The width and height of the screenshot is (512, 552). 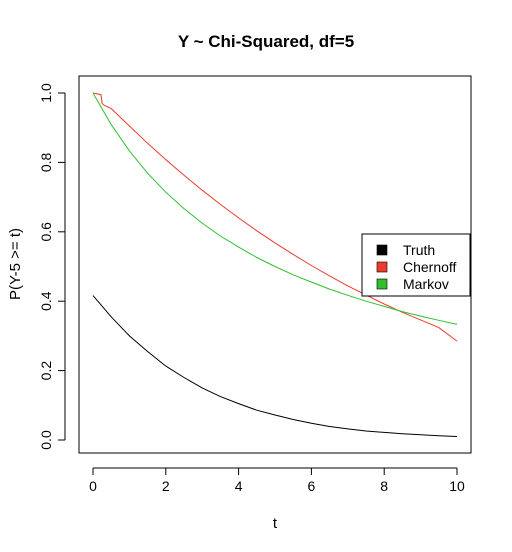 What do you see at coordinates (46, 371) in the screenshot?
I see `y-tick-label: 0.2` at bounding box center [46, 371].